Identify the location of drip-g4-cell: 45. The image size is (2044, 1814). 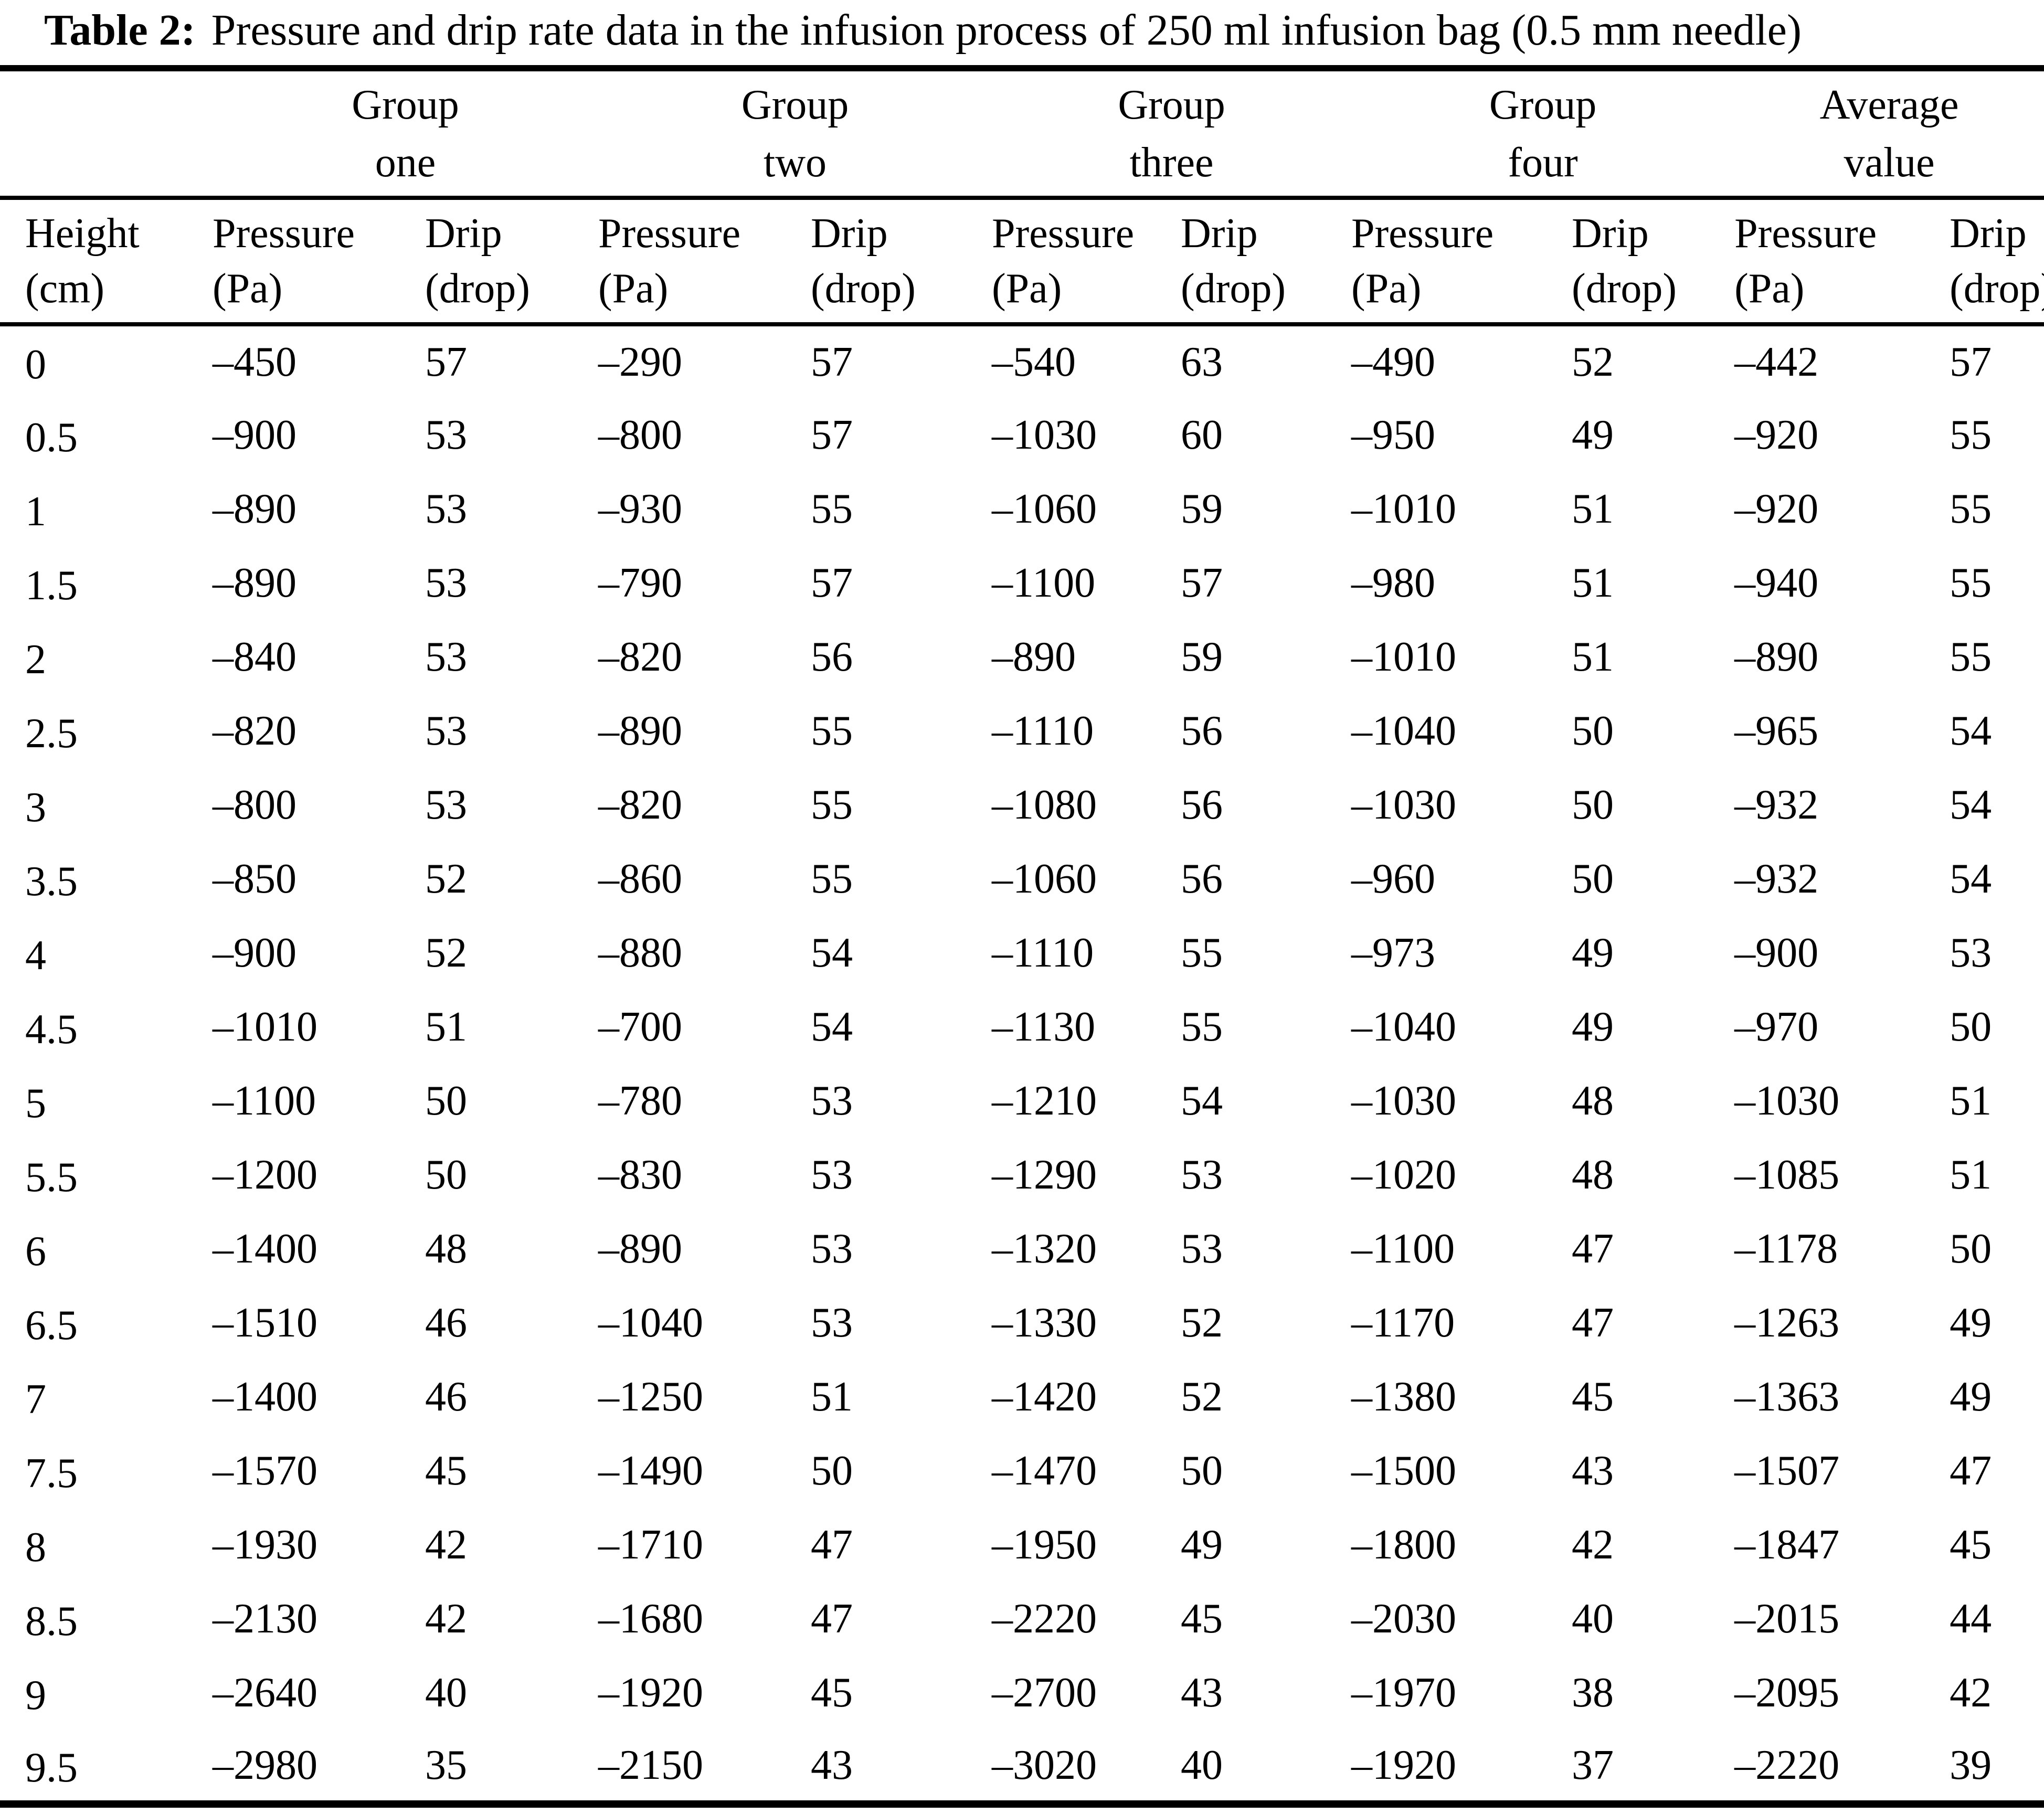
(1593, 1397).